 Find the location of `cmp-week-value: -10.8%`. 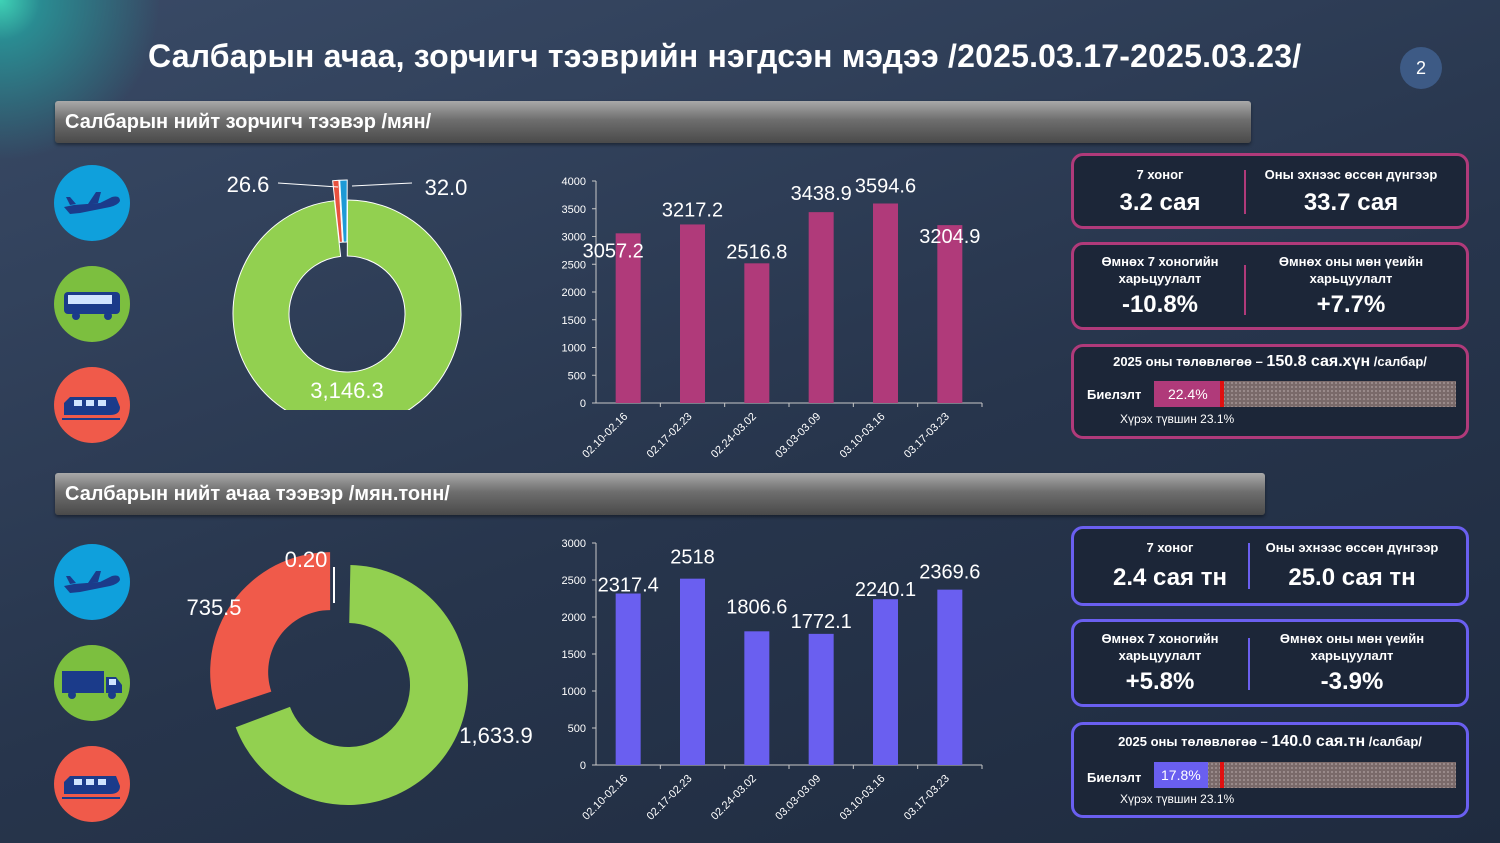

cmp-week-value: -10.8% is located at coordinates (1160, 304).